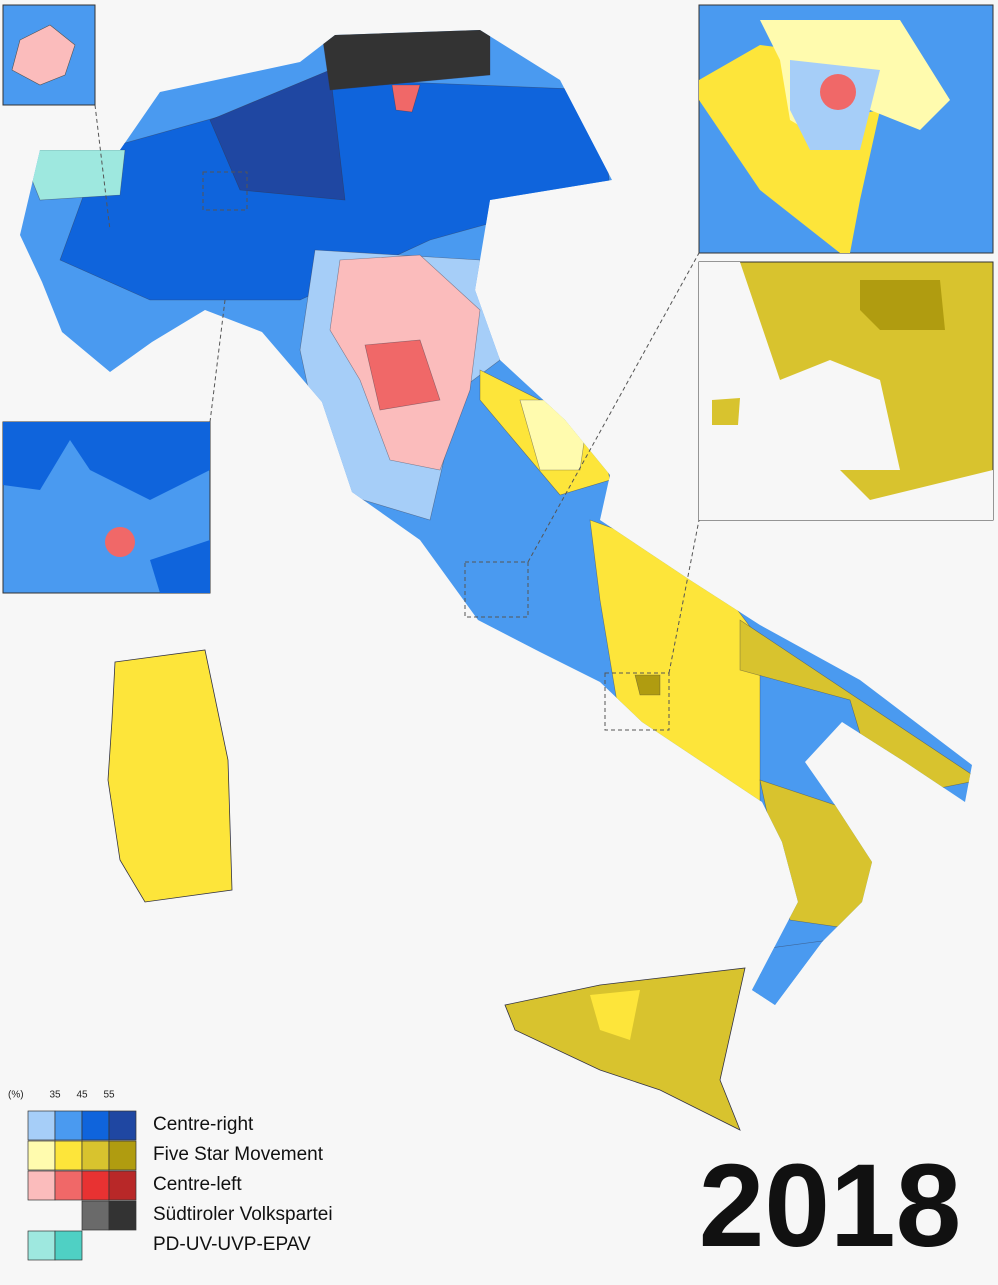 The image size is (998, 1285). Describe the element at coordinates (625, 1049) in the screenshot. I see `sicily` at that location.